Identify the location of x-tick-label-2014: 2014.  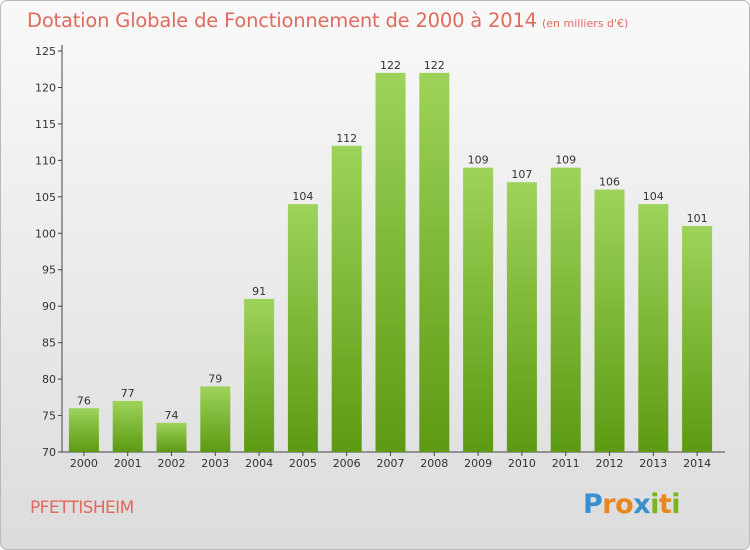
(697, 463).